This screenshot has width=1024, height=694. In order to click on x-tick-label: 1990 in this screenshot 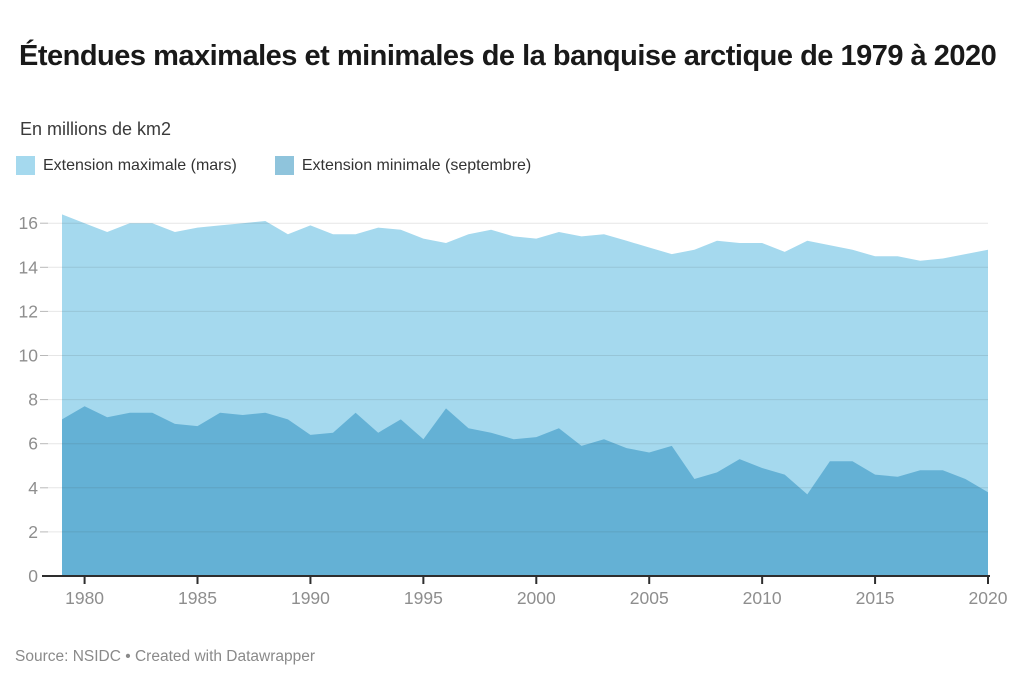, I will do `click(310, 598)`.